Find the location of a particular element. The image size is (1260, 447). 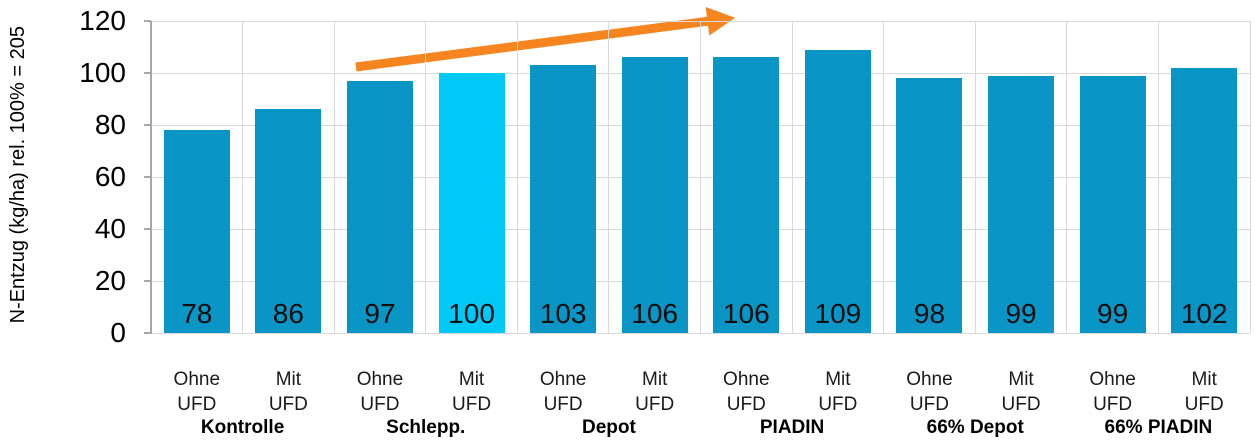

group-label: 66% PIADIN is located at coordinates (1158, 427).